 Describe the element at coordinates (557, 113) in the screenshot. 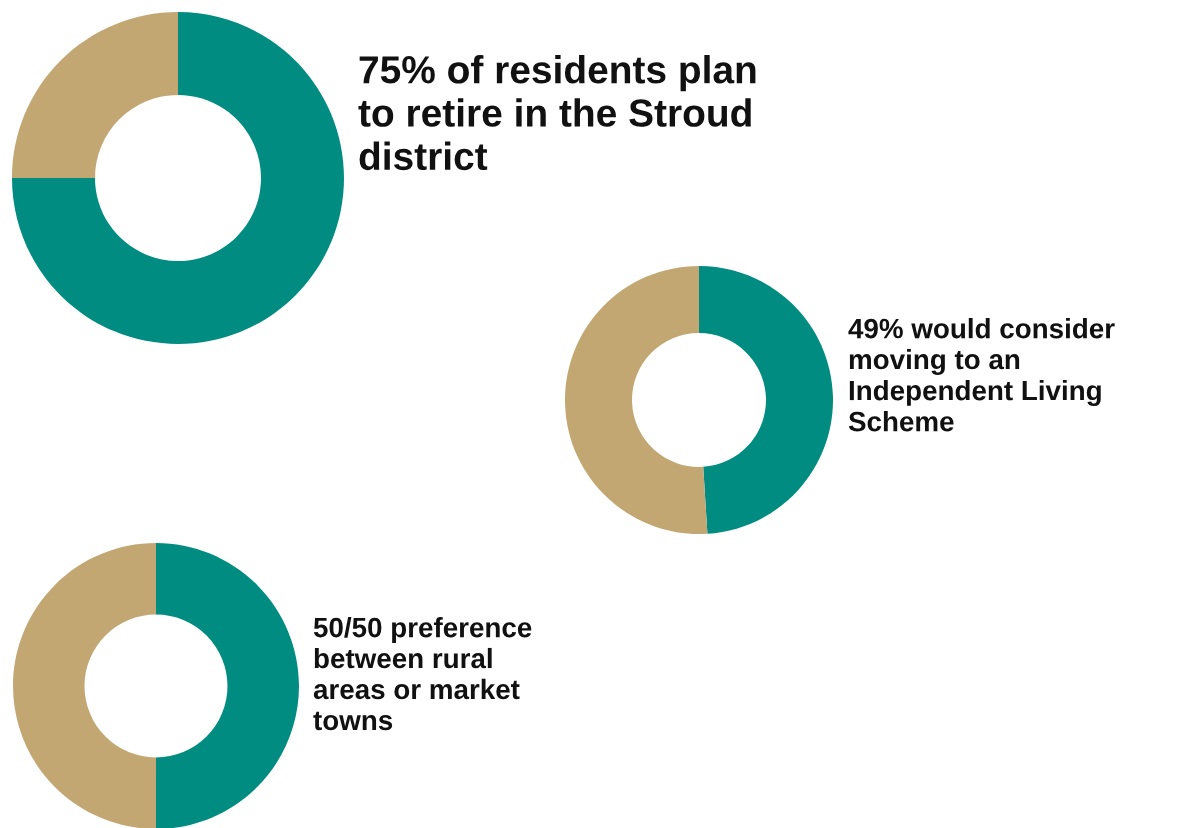

I see `text: 75% of residents plan to retire in the Stroud district` at that location.